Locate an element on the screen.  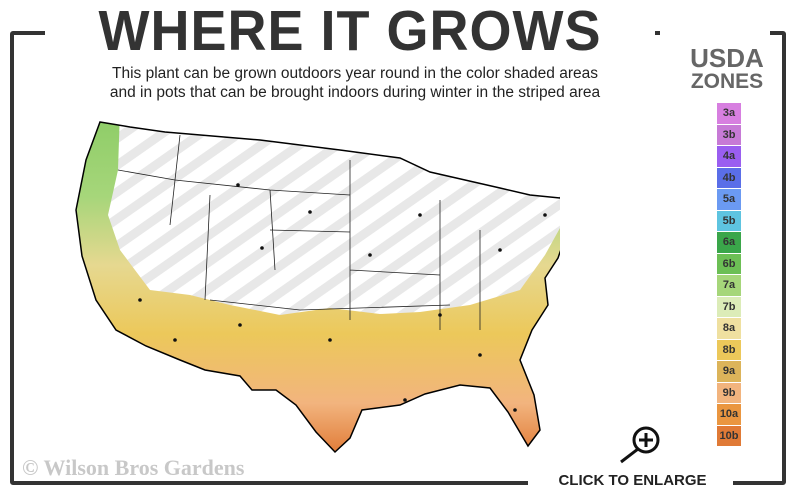
click-to-enlarge-button: CLICK TO ENLARGE is located at coordinates (632, 480).